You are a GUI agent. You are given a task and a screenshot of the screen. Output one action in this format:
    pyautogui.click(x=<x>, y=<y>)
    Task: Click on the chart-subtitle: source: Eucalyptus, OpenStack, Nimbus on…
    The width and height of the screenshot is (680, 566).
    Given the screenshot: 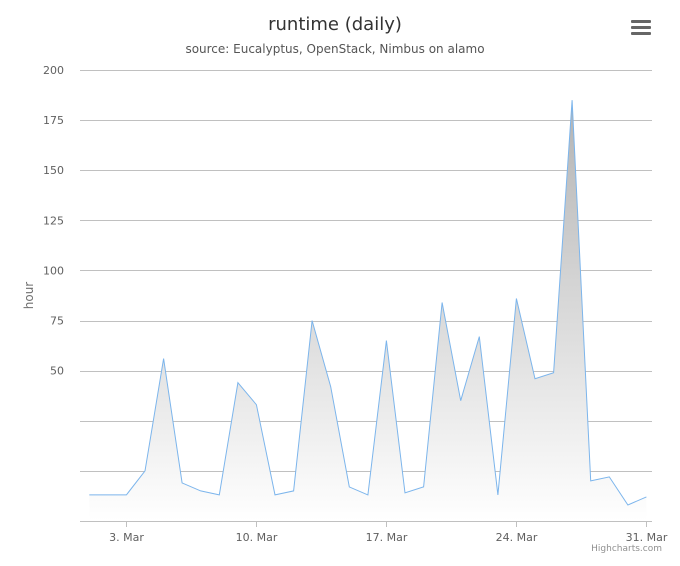 What is the action you would take?
    pyautogui.click(x=335, y=49)
    